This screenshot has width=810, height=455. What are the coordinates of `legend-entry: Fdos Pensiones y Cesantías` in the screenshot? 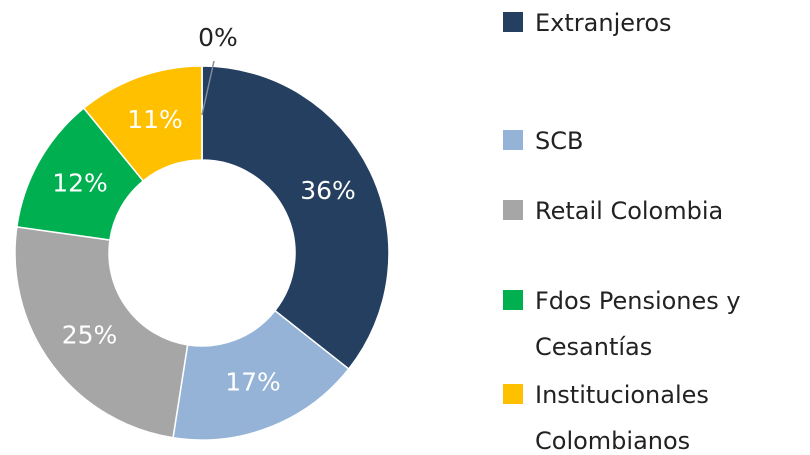 It's located at (653, 324).